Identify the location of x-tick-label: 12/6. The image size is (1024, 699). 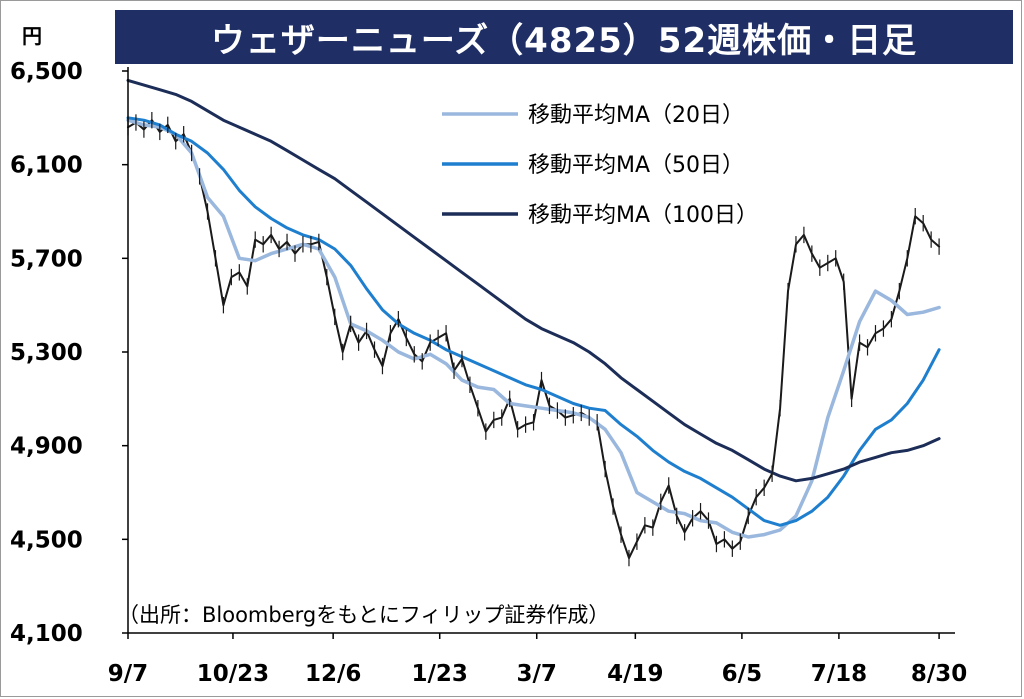
(333, 674).